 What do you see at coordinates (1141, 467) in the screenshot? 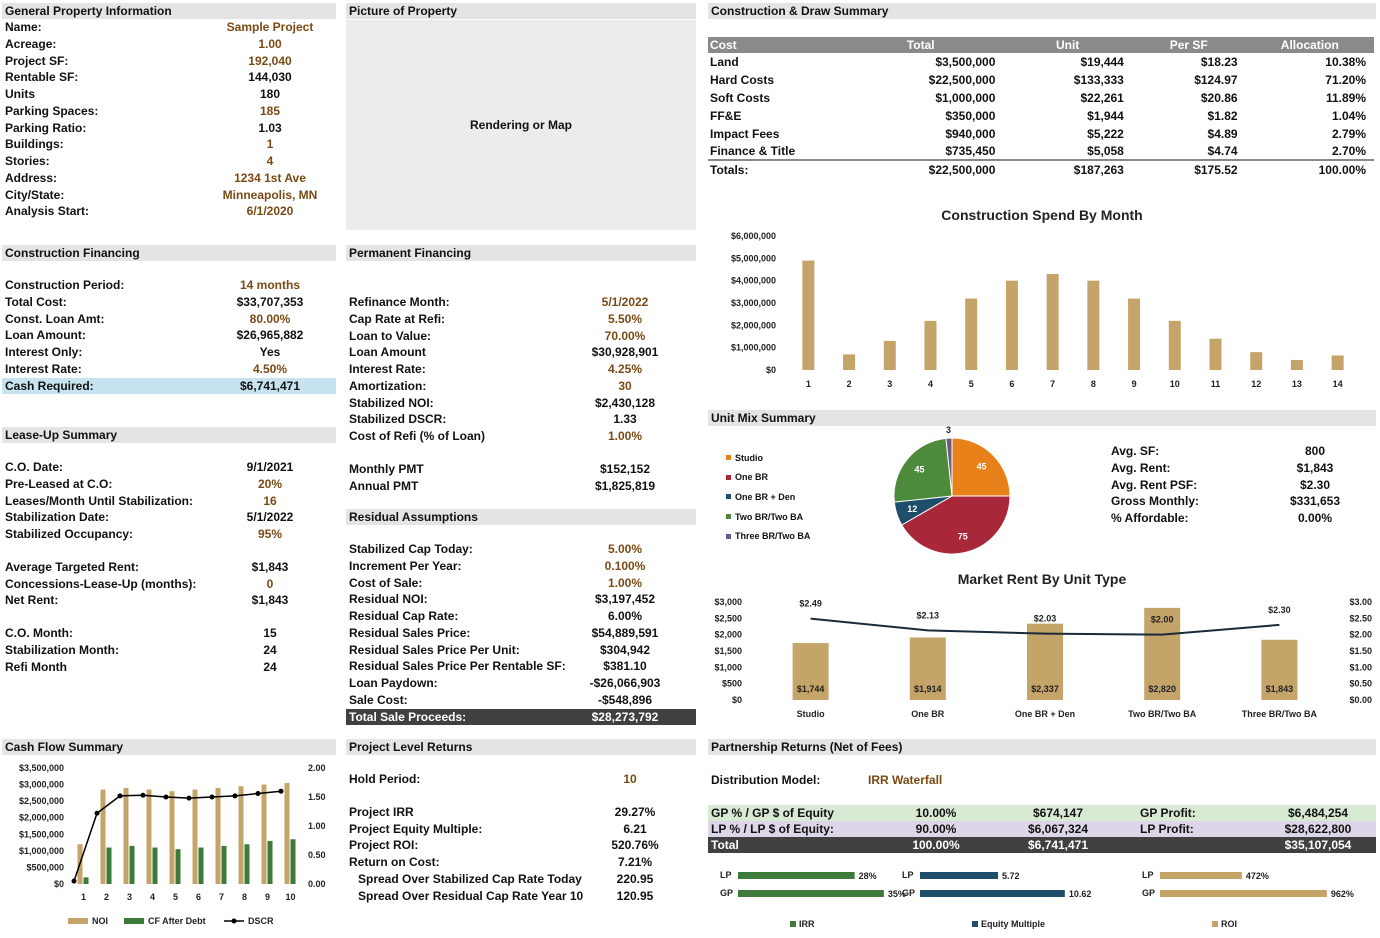
I see `kv-label: Avg. Rent:` at bounding box center [1141, 467].